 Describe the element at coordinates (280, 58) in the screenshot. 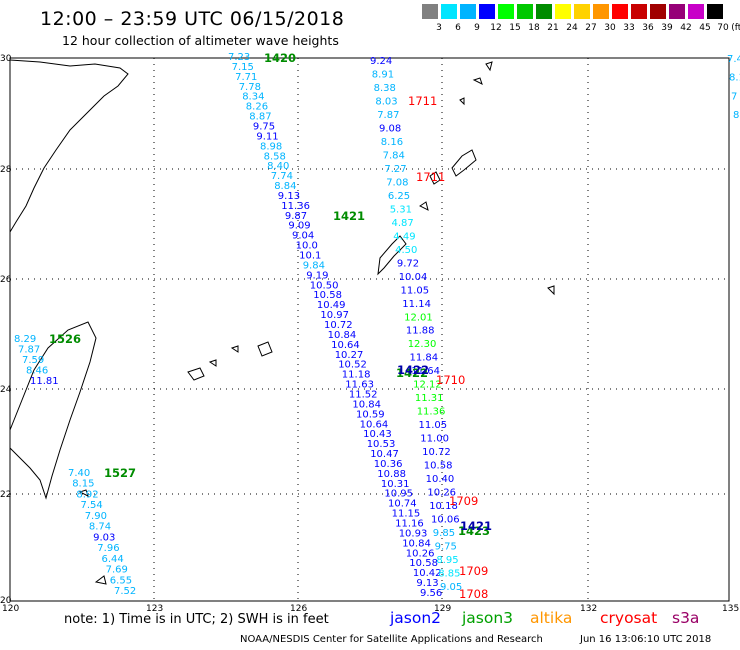

I see `pass-time-label: 1420` at that location.